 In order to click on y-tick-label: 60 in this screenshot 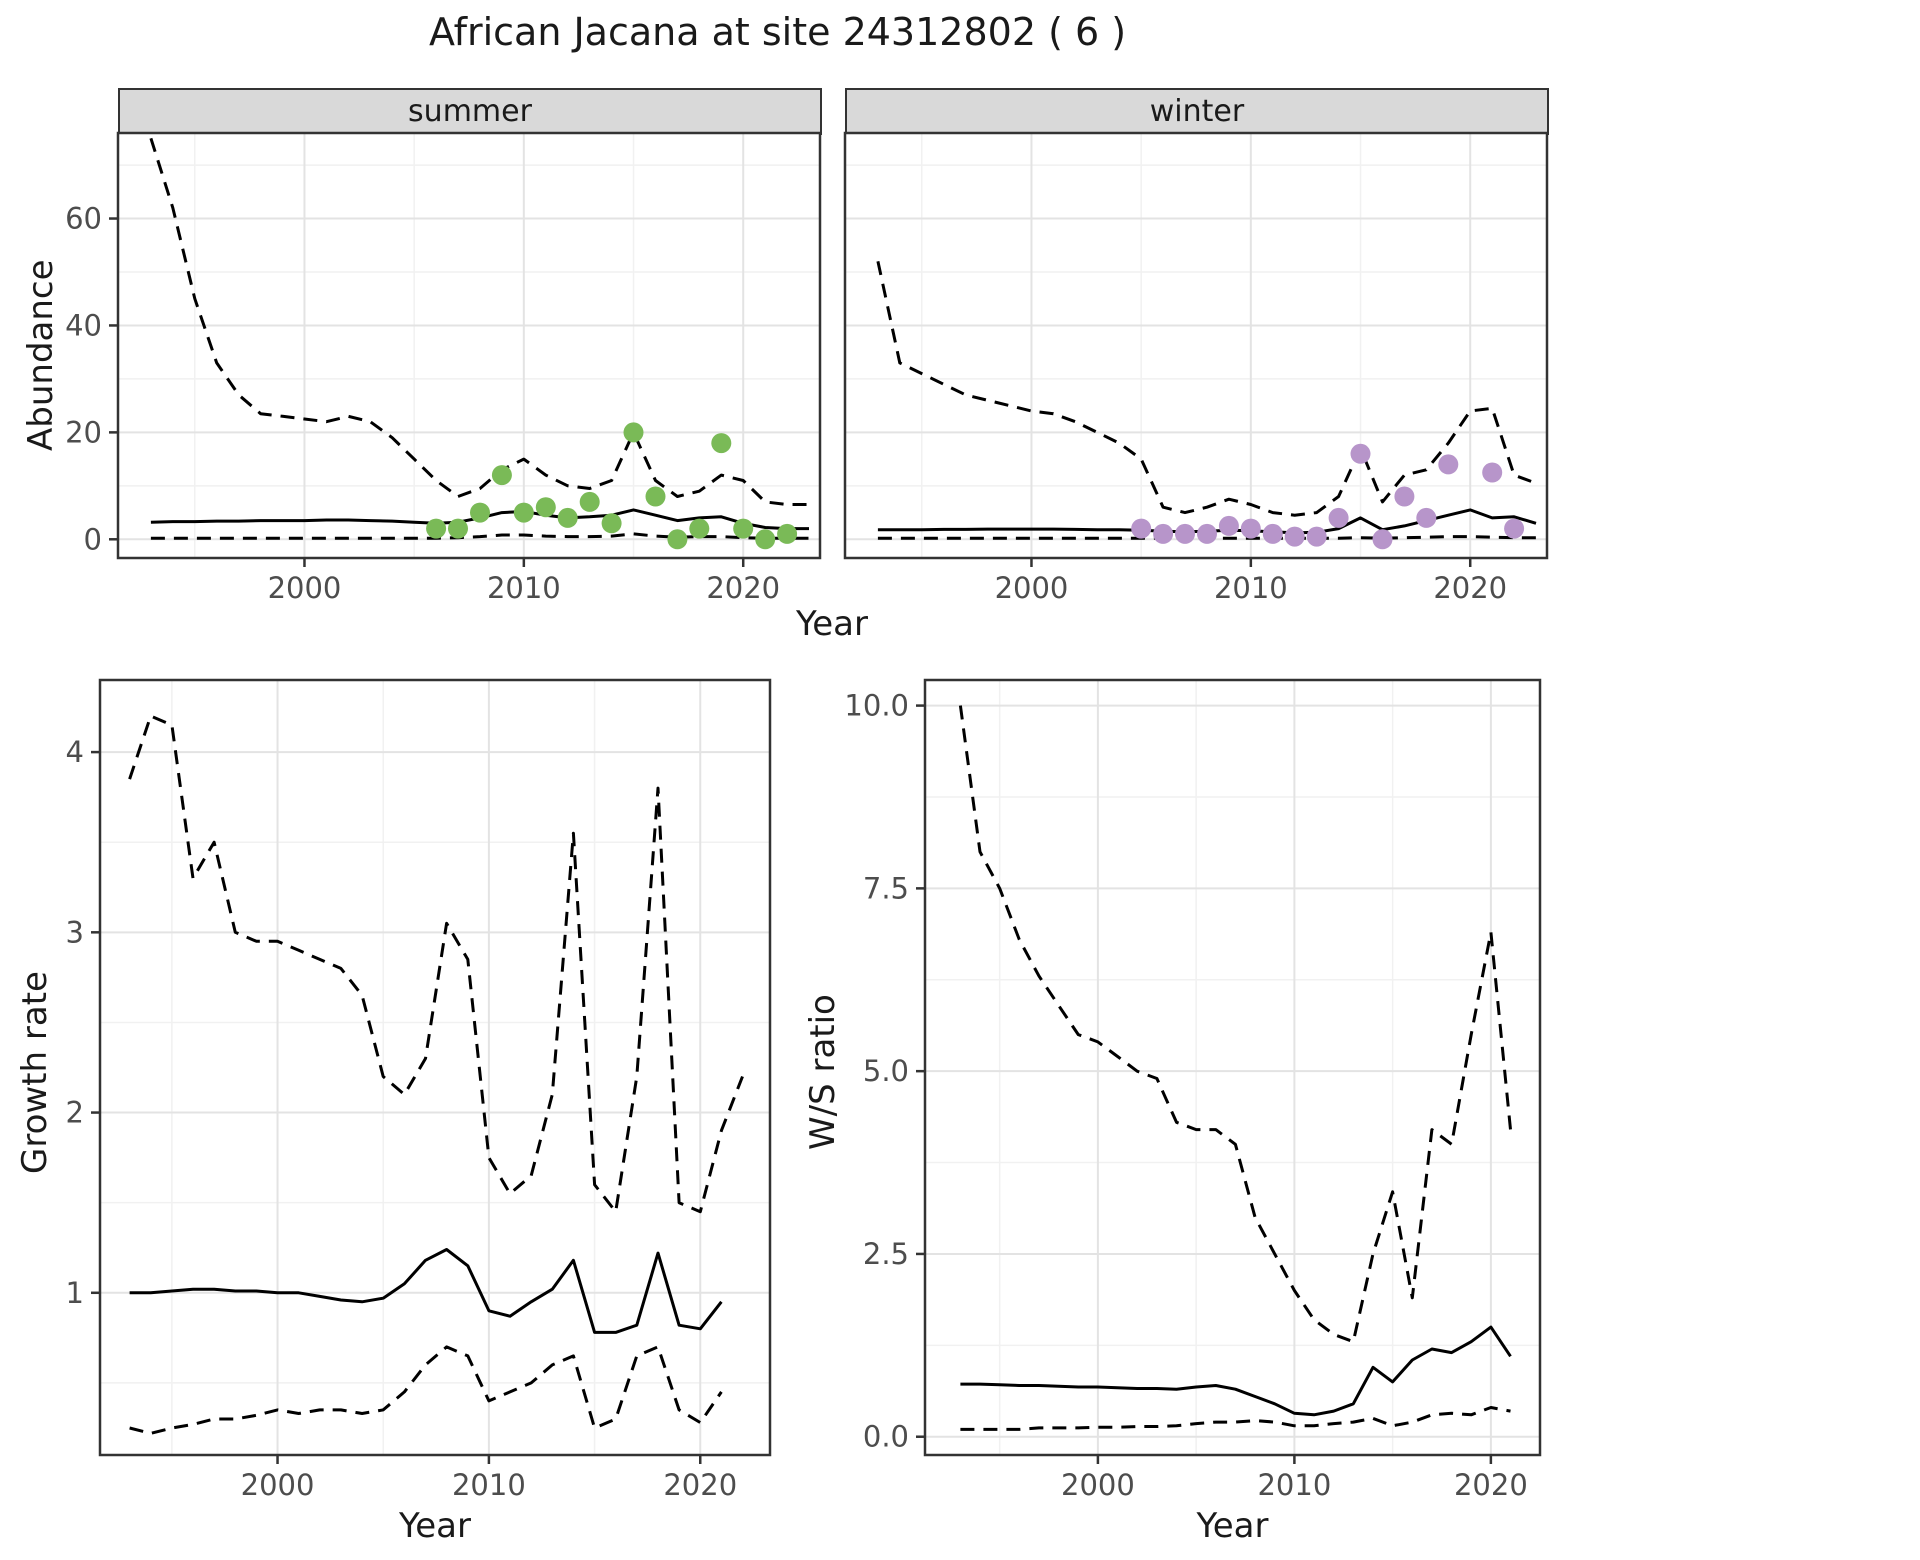, I will do `click(83, 219)`.